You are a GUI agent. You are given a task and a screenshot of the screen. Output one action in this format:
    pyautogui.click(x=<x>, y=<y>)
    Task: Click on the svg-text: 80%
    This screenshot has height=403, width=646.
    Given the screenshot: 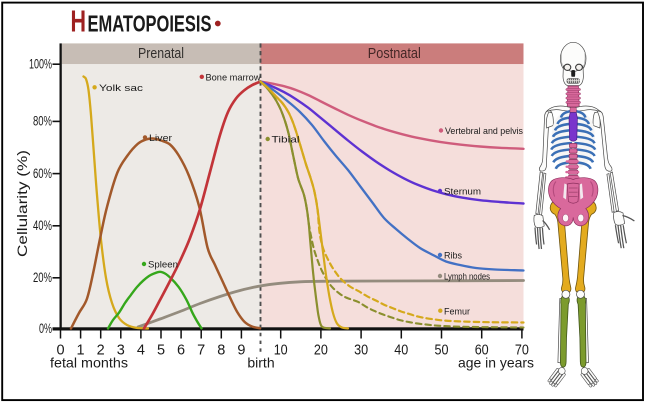 What is the action you would take?
    pyautogui.click(x=42, y=121)
    